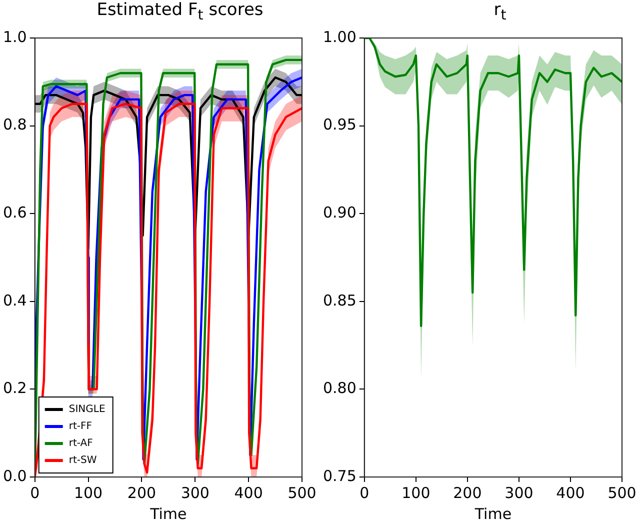 The image size is (640, 526). Describe the element at coordinates (82, 460) in the screenshot. I see `legend-label: rt-SW` at that location.